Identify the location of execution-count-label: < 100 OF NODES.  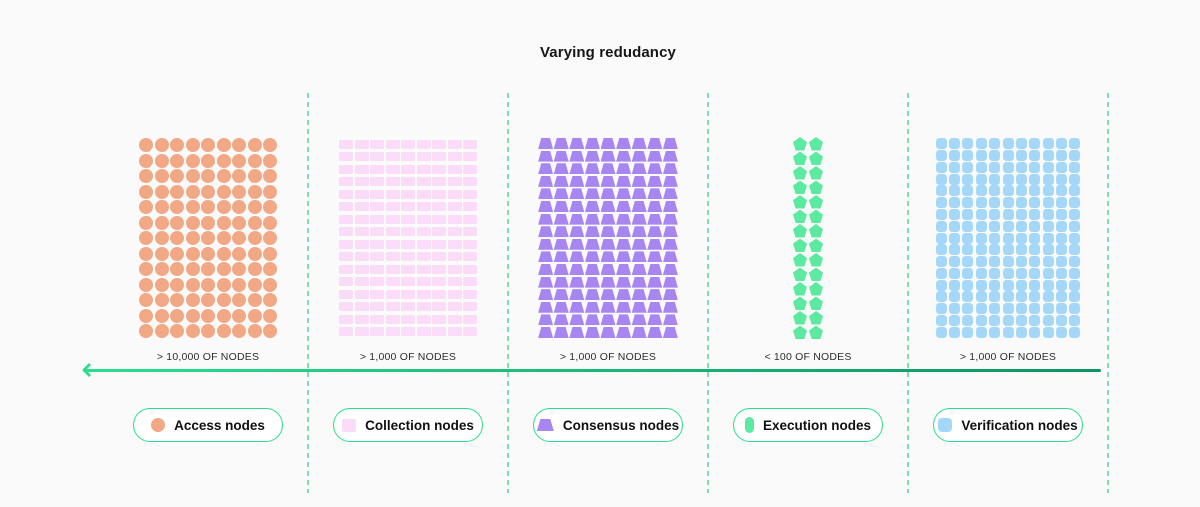
(808, 357).